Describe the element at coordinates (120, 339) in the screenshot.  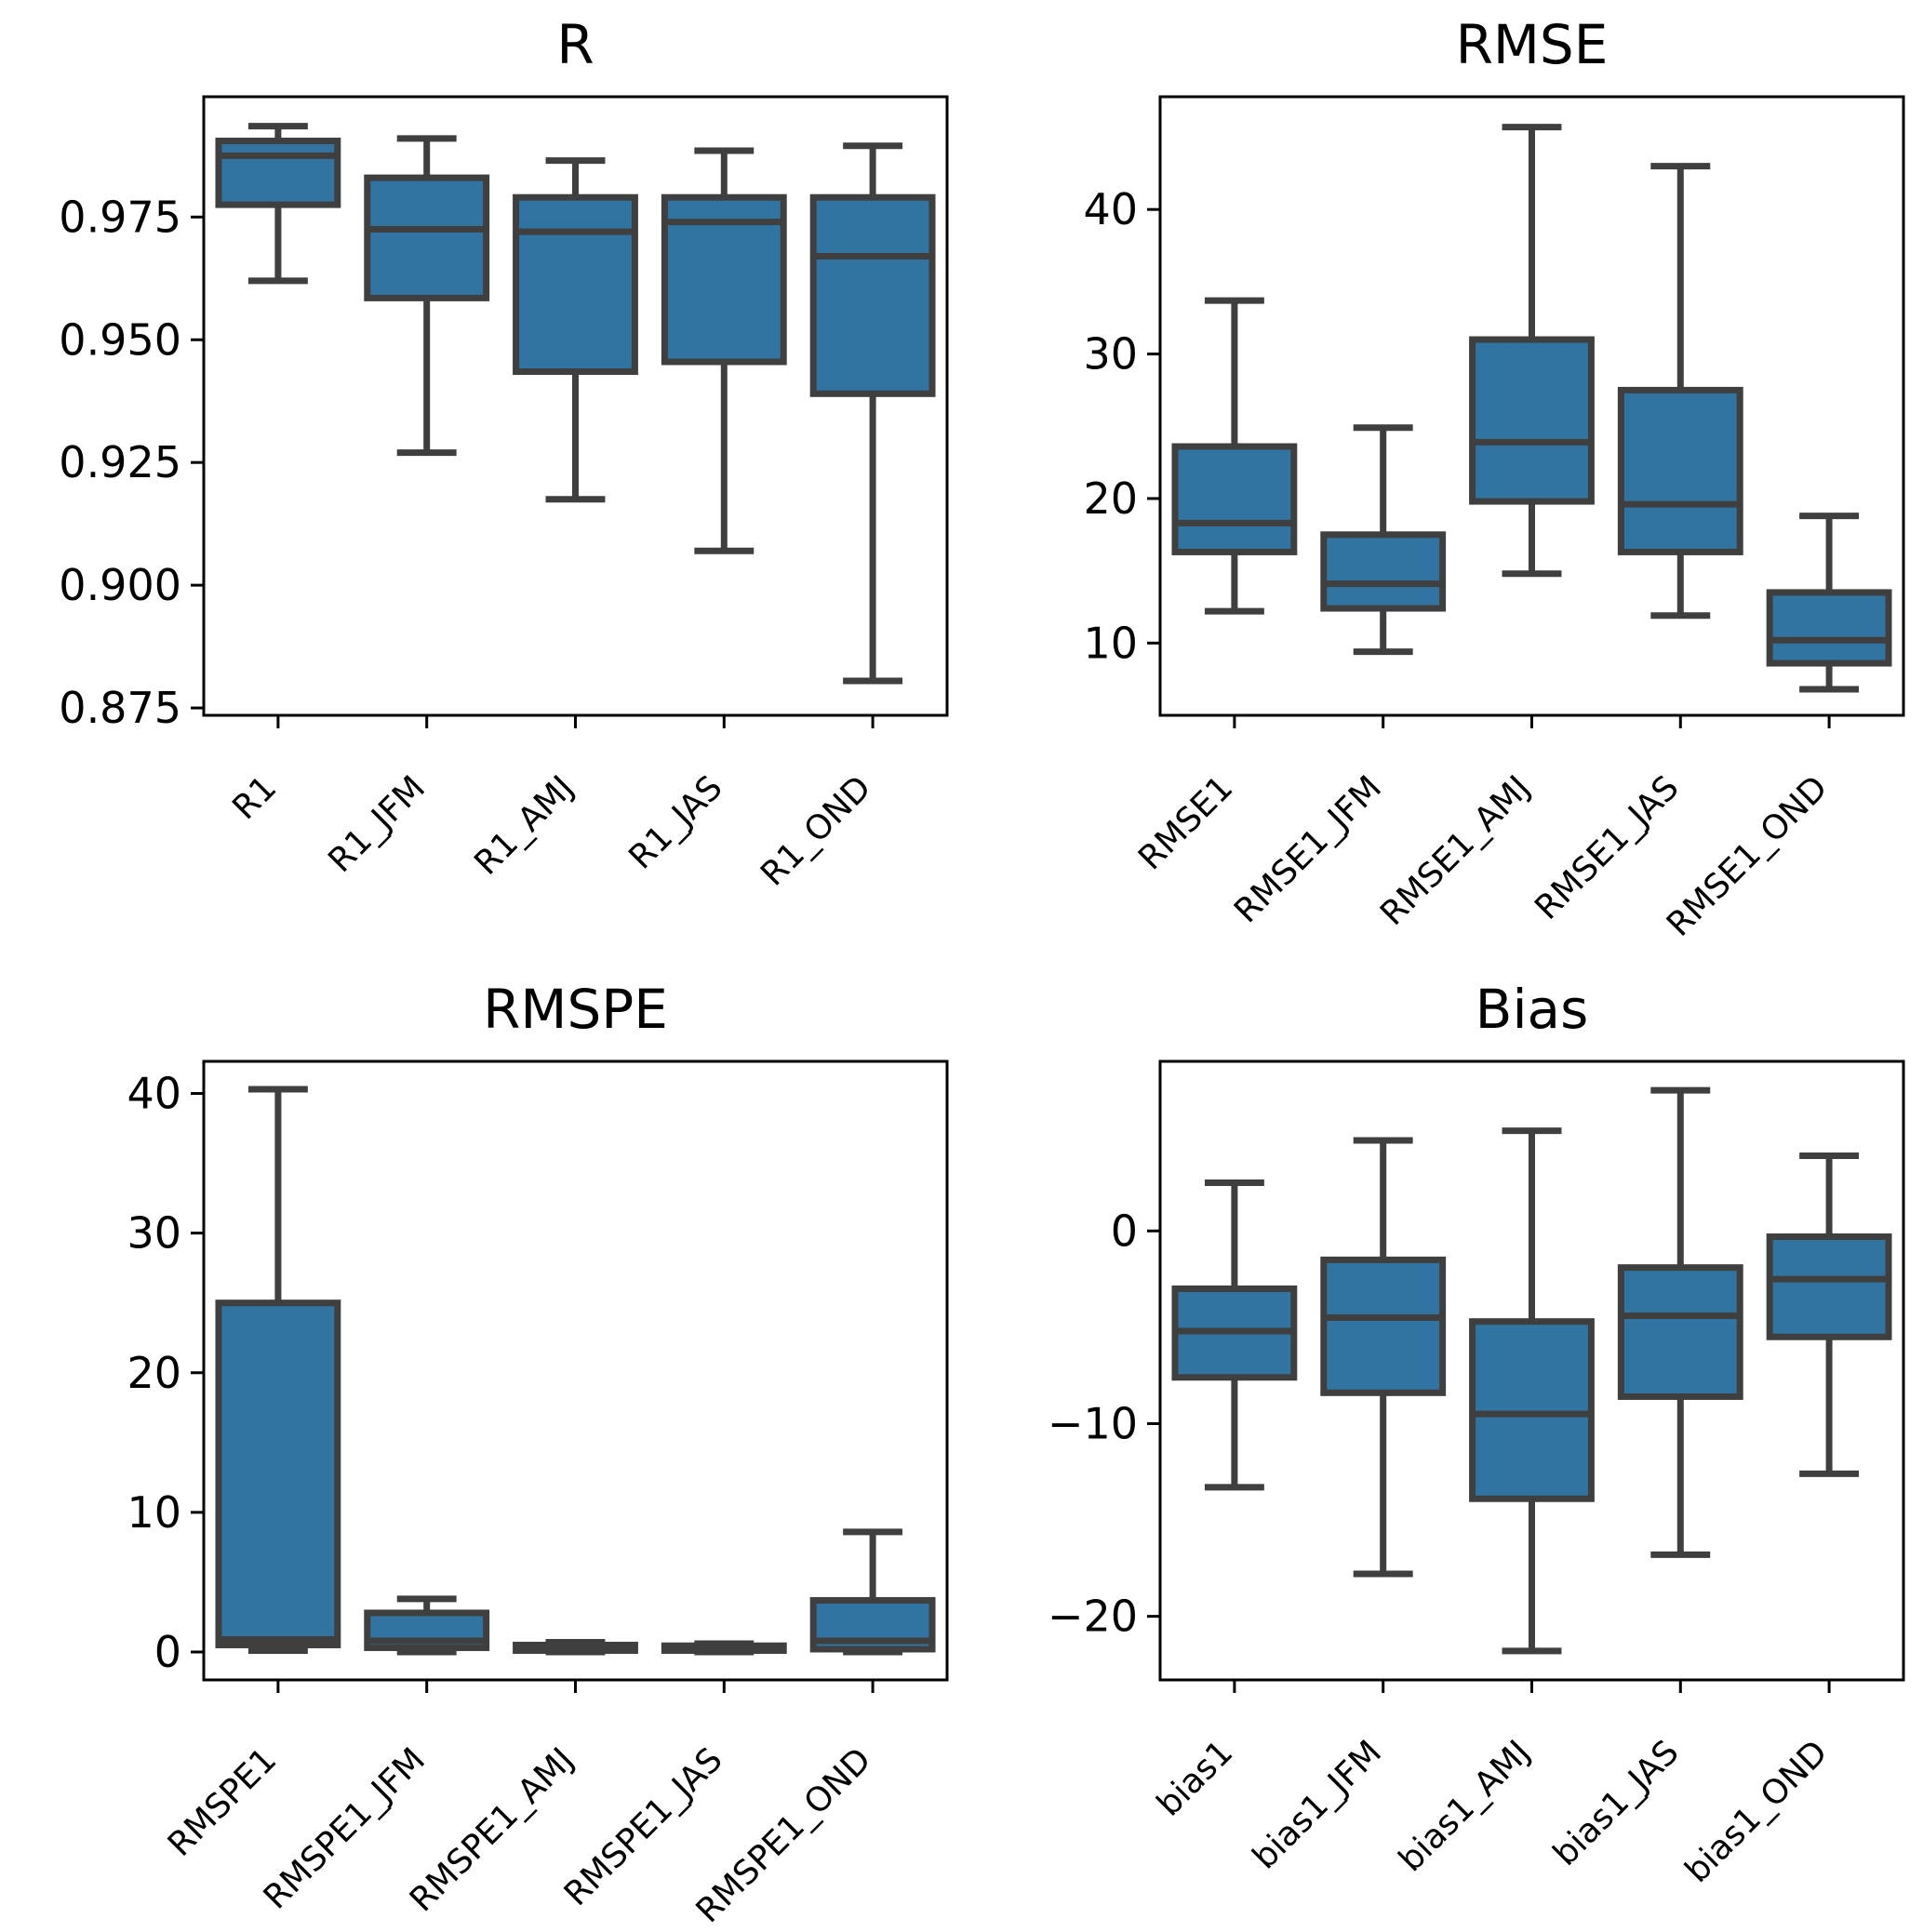
I see `y-tick-label: 0.950` at that location.